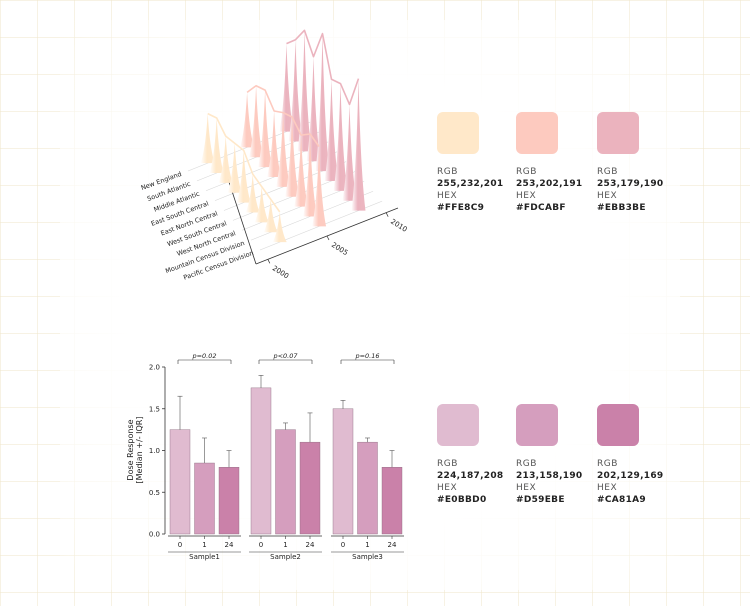 The width and height of the screenshot is (750, 606). What do you see at coordinates (621, 500) in the screenshot?
I see `hex-value: #CA81A9` at bounding box center [621, 500].